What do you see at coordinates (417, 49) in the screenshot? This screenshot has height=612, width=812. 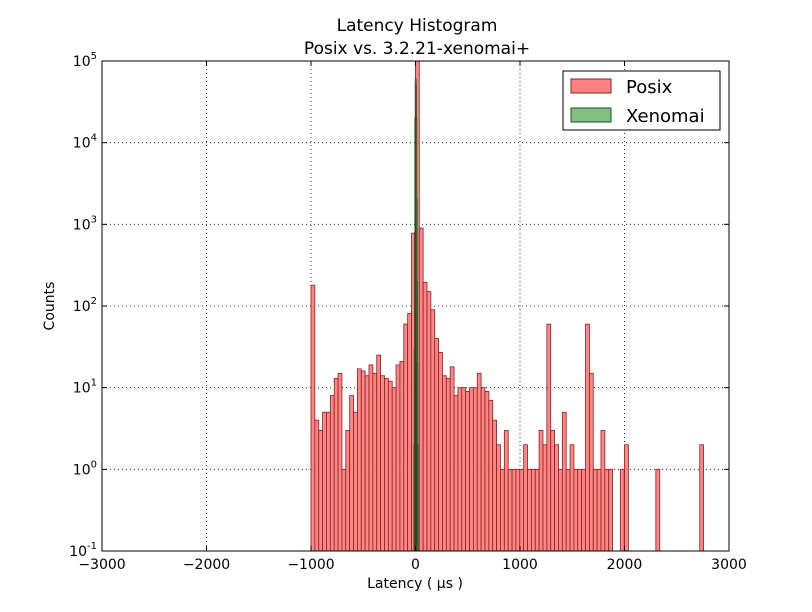 I see `chart-subtitle: Posix vs. 3.2.21-xenomai+` at bounding box center [417, 49].